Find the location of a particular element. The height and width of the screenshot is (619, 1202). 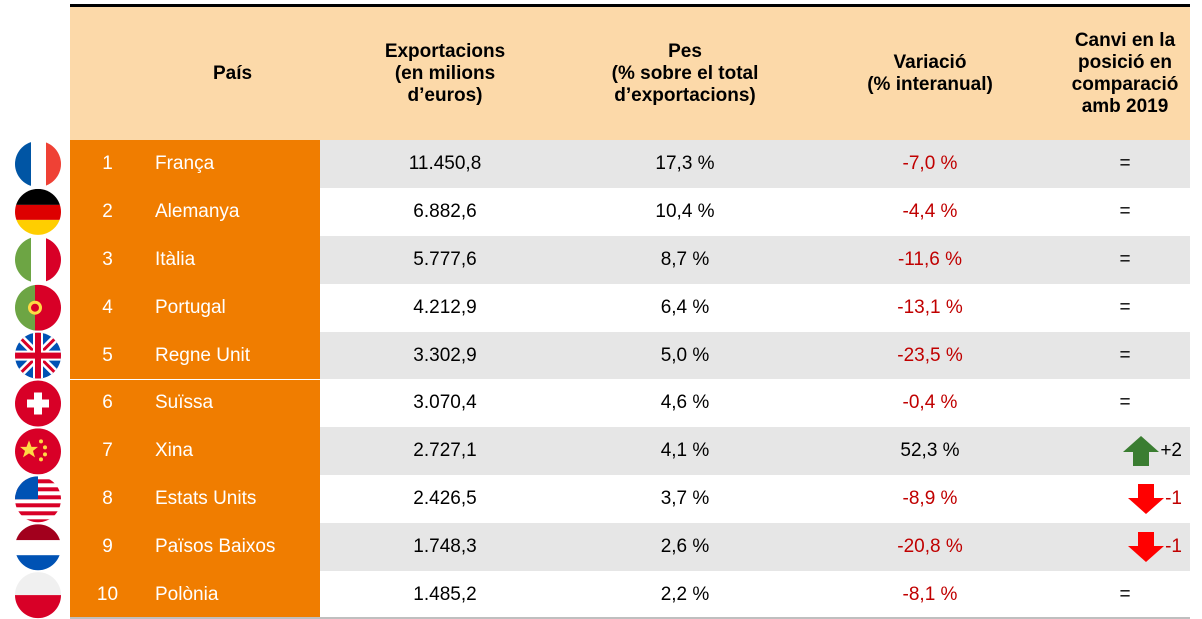

change-cell: +2 is located at coordinates (1125, 451).